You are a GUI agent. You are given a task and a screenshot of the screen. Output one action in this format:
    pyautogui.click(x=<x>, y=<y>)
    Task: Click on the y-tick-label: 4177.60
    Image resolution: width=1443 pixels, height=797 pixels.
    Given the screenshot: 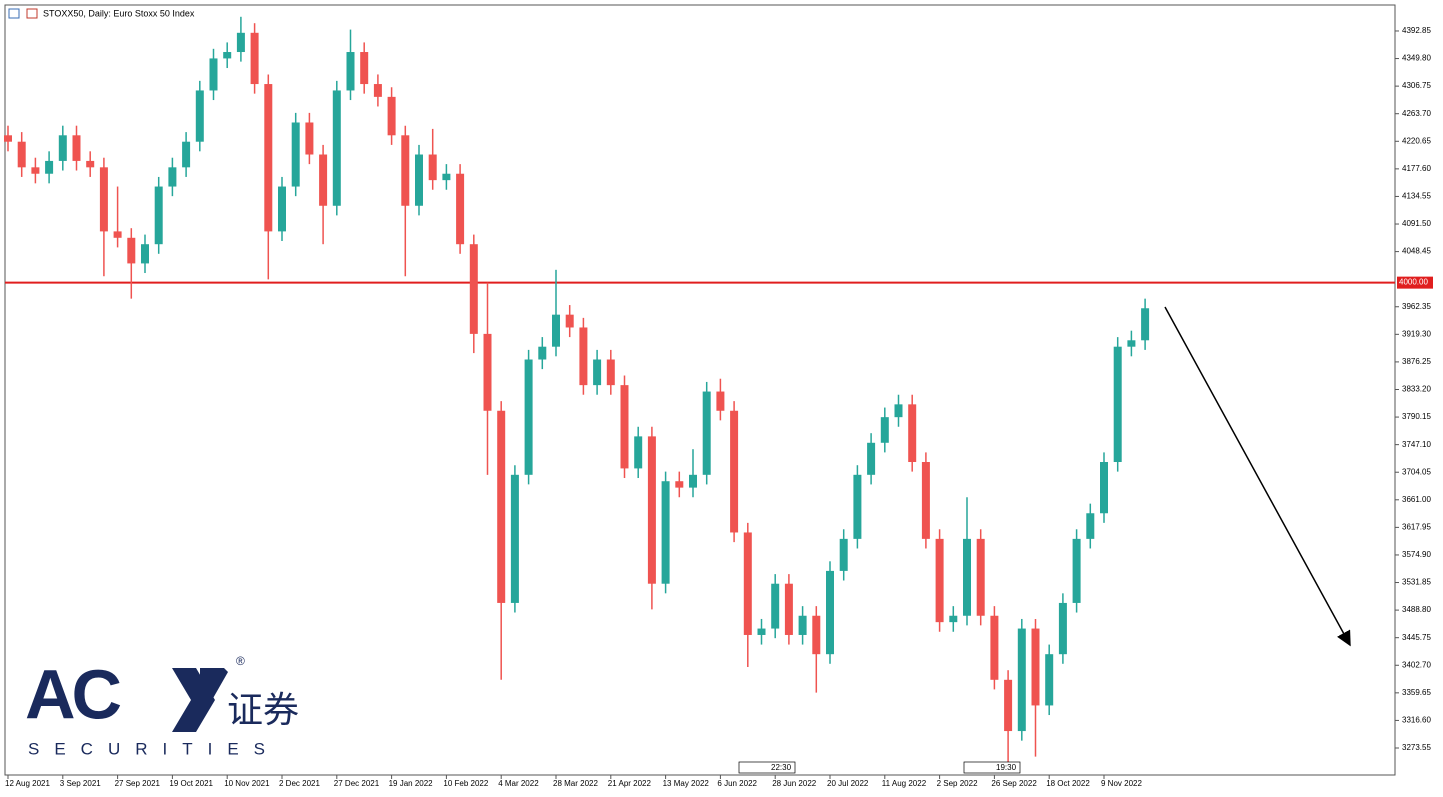 What is the action you would take?
    pyautogui.click(x=1416, y=168)
    